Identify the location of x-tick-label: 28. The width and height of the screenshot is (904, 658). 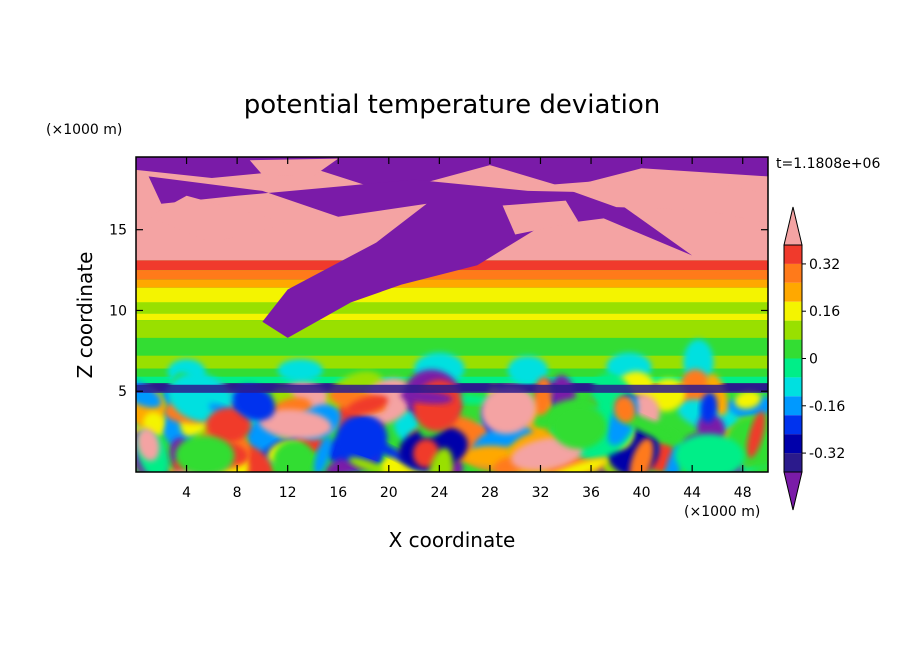
(490, 493).